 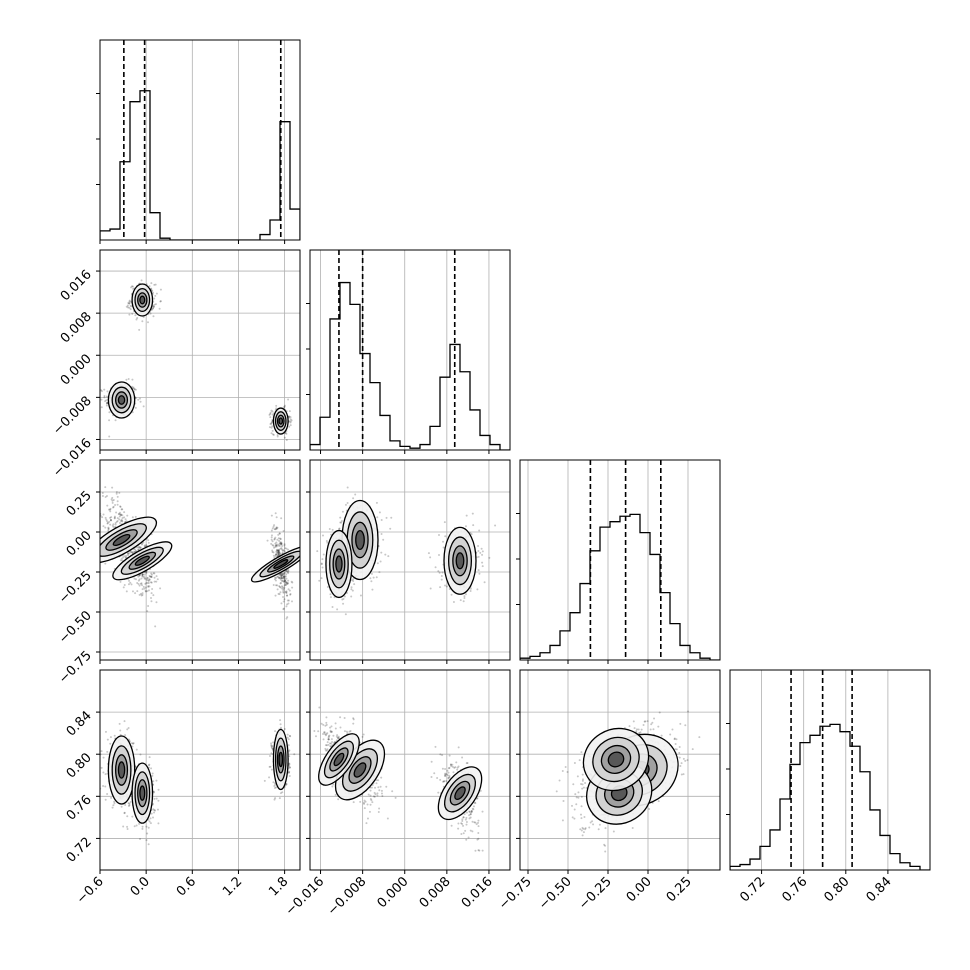 What do you see at coordinates (232, 886) in the screenshot?
I see `x-tick-label-0: 1.2` at bounding box center [232, 886].